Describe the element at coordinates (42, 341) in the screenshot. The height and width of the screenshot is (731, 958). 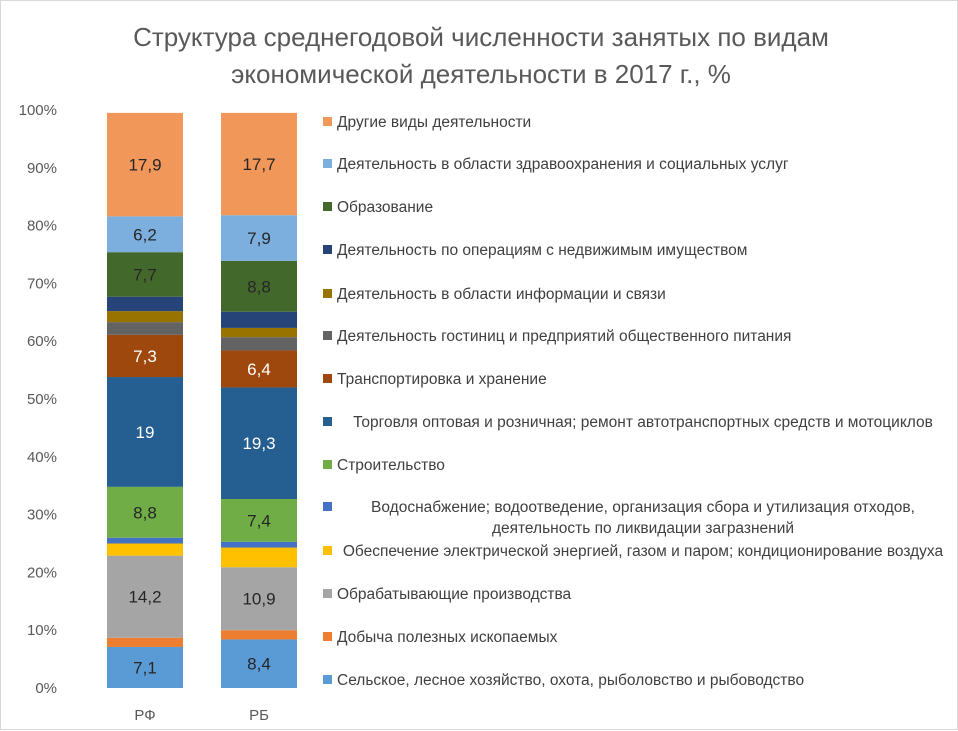
I see `y-tick-label: 60%` at that location.